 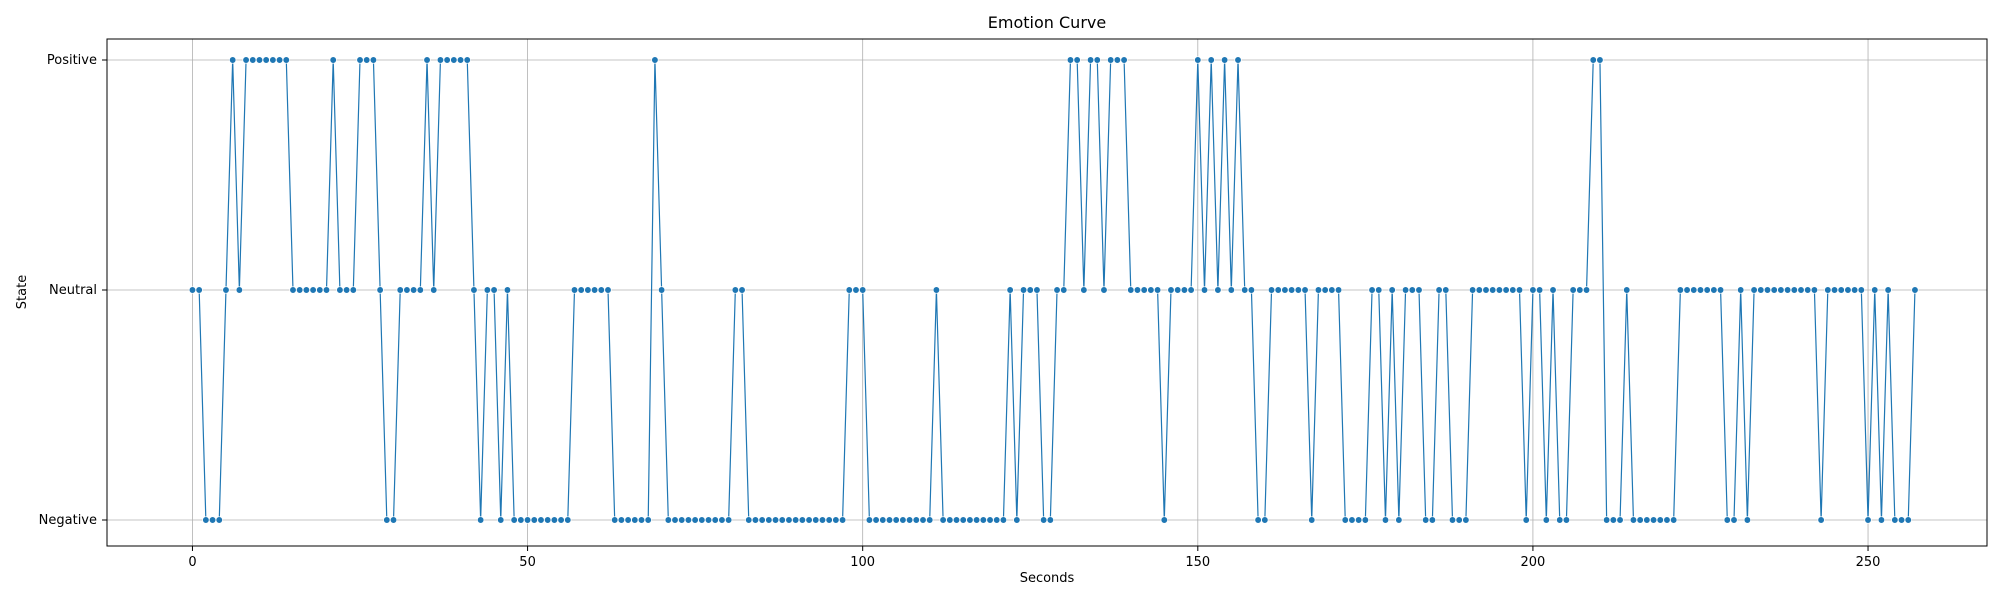 What do you see at coordinates (1047, 578) in the screenshot?
I see `x-axis-label: Seconds` at bounding box center [1047, 578].